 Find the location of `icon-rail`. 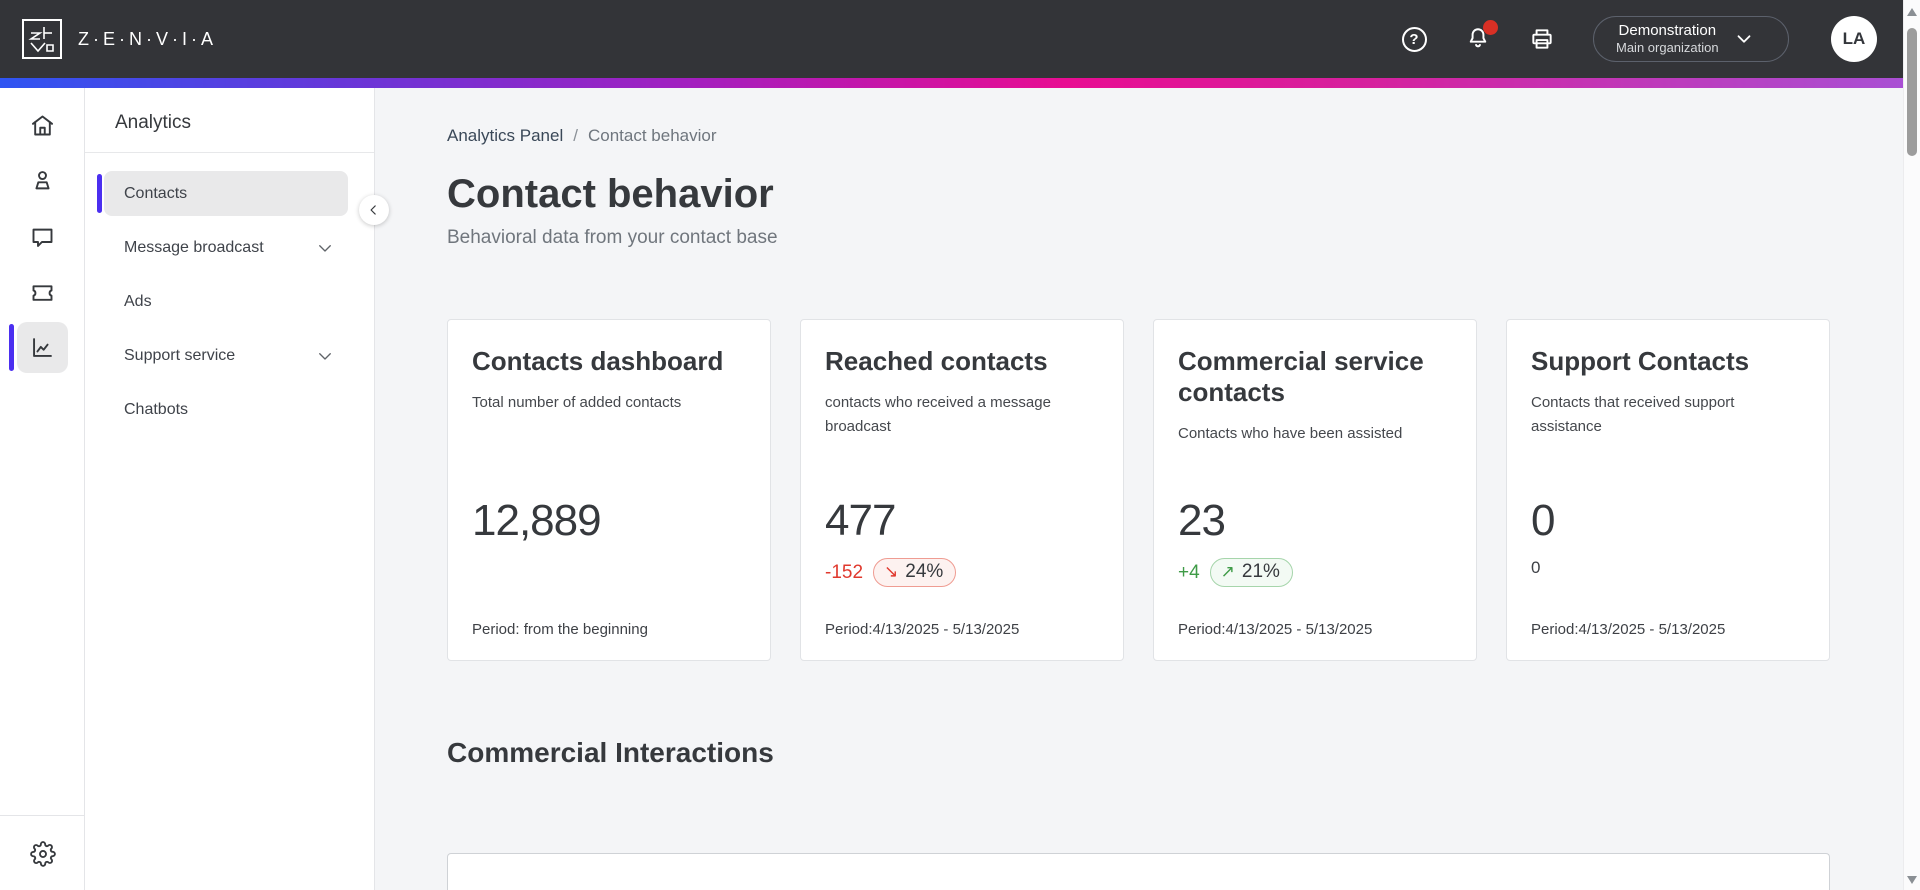

icon-rail is located at coordinates (42, 489).